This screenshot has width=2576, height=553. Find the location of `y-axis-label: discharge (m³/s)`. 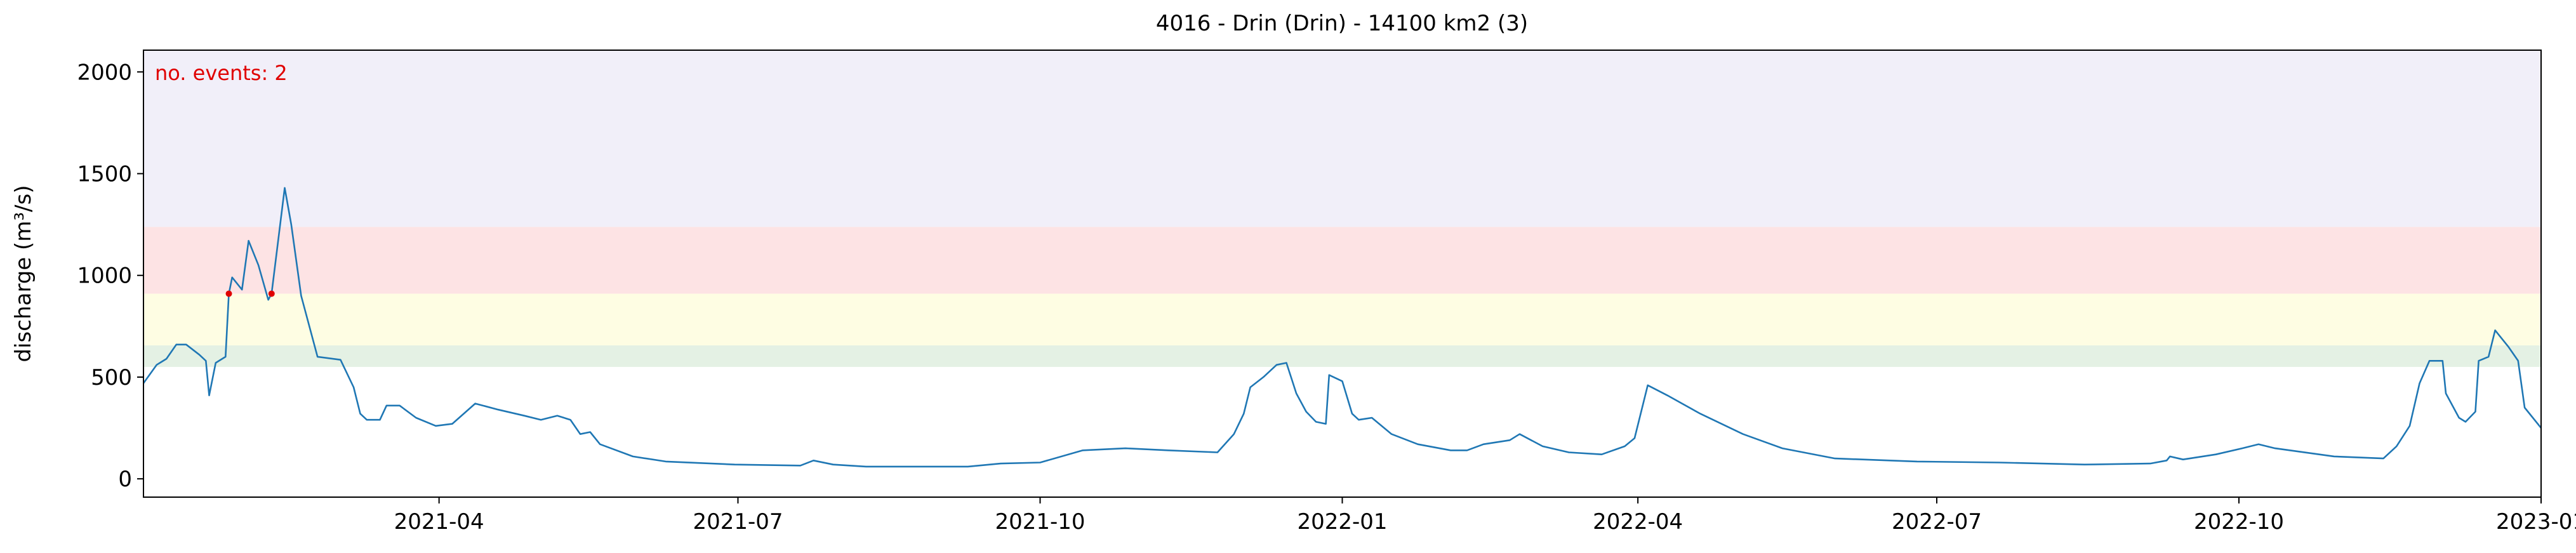

y-axis-label: discharge (m³/s) is located at coordinates (23, 274).